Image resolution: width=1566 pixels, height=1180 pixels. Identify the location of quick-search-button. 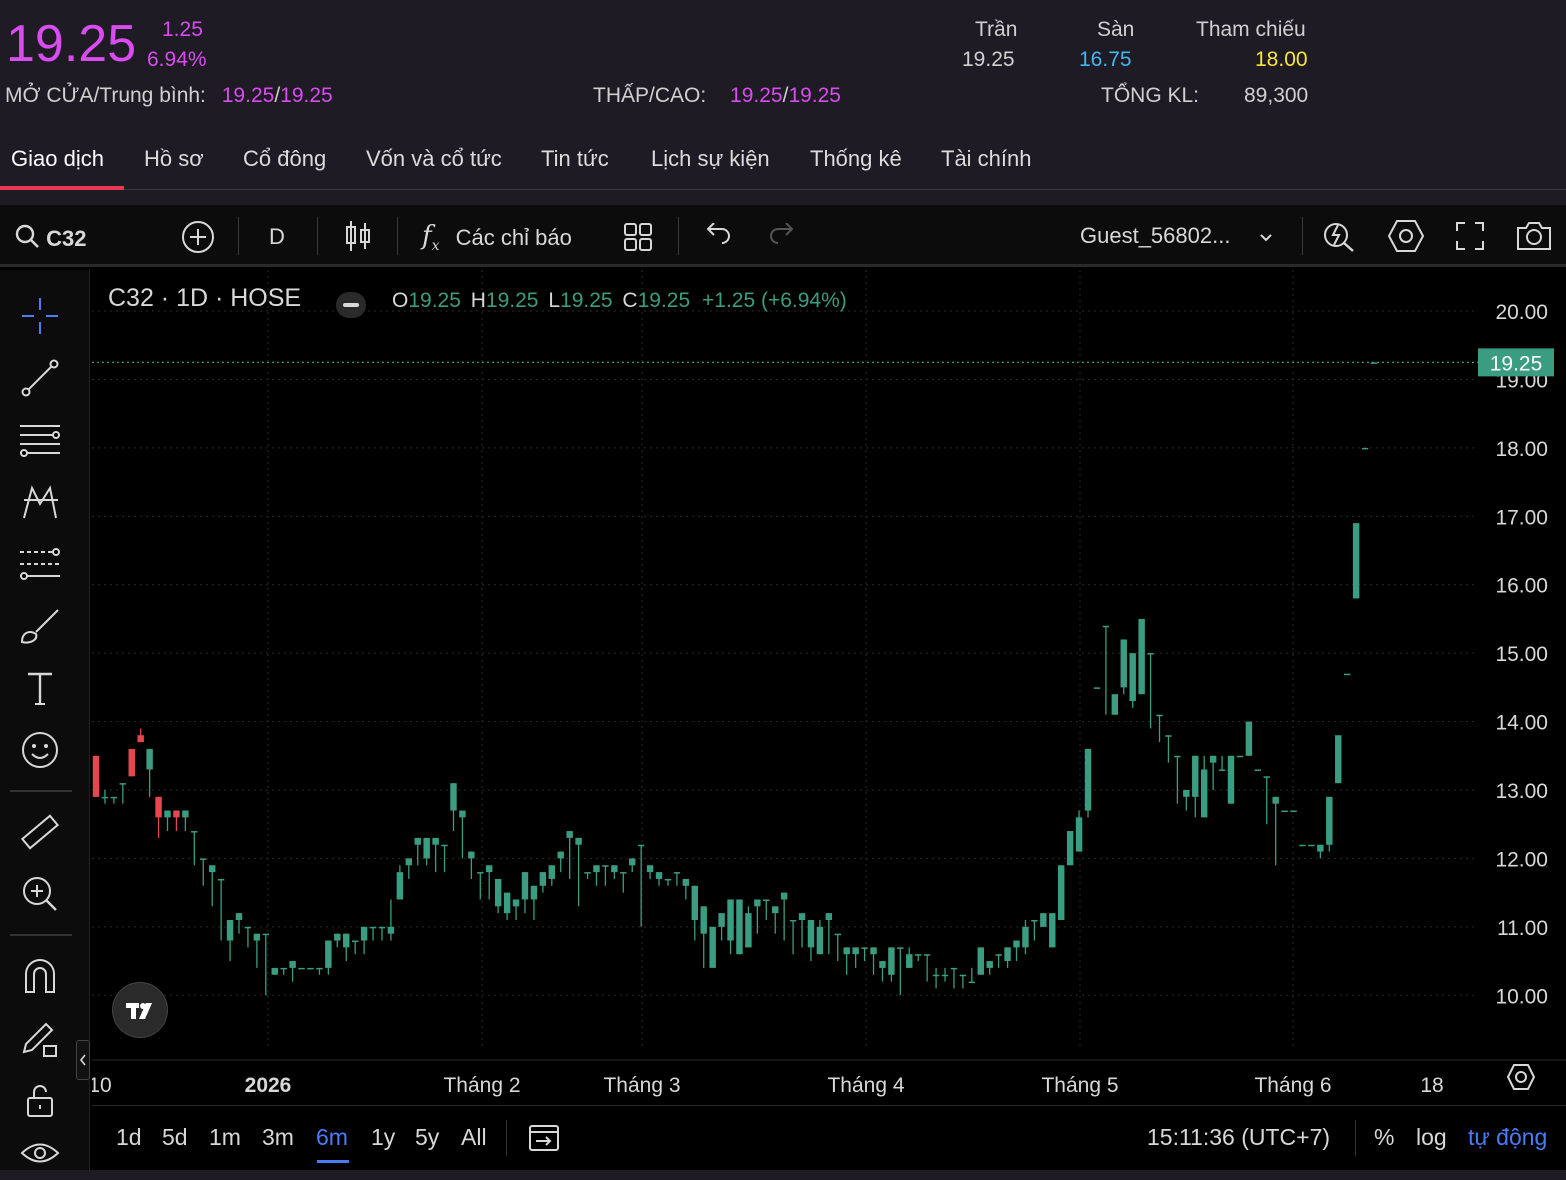
(1339, 239).